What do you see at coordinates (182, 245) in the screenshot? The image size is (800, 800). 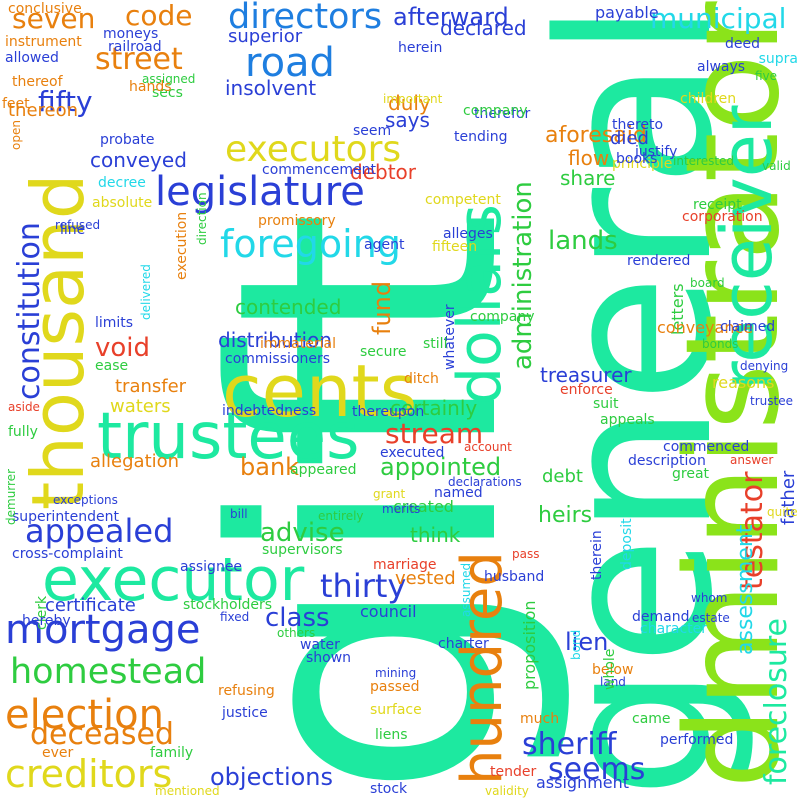 I see `word-execution: execution` at bounding box center [182, 245].